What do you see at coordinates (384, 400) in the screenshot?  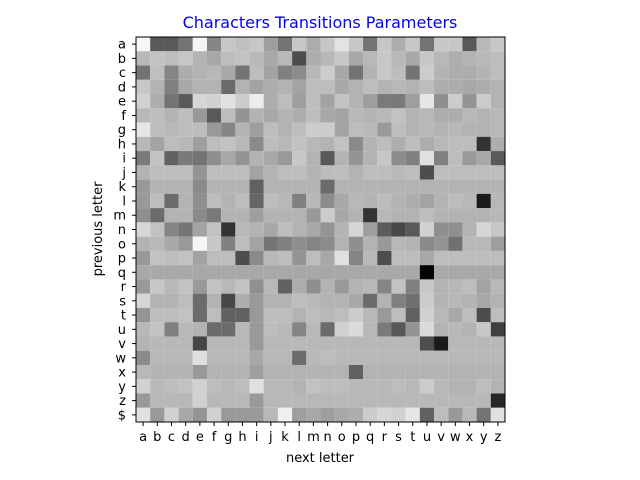 I see `heatmap-cell-z-r` at bounding box center [384, 400].